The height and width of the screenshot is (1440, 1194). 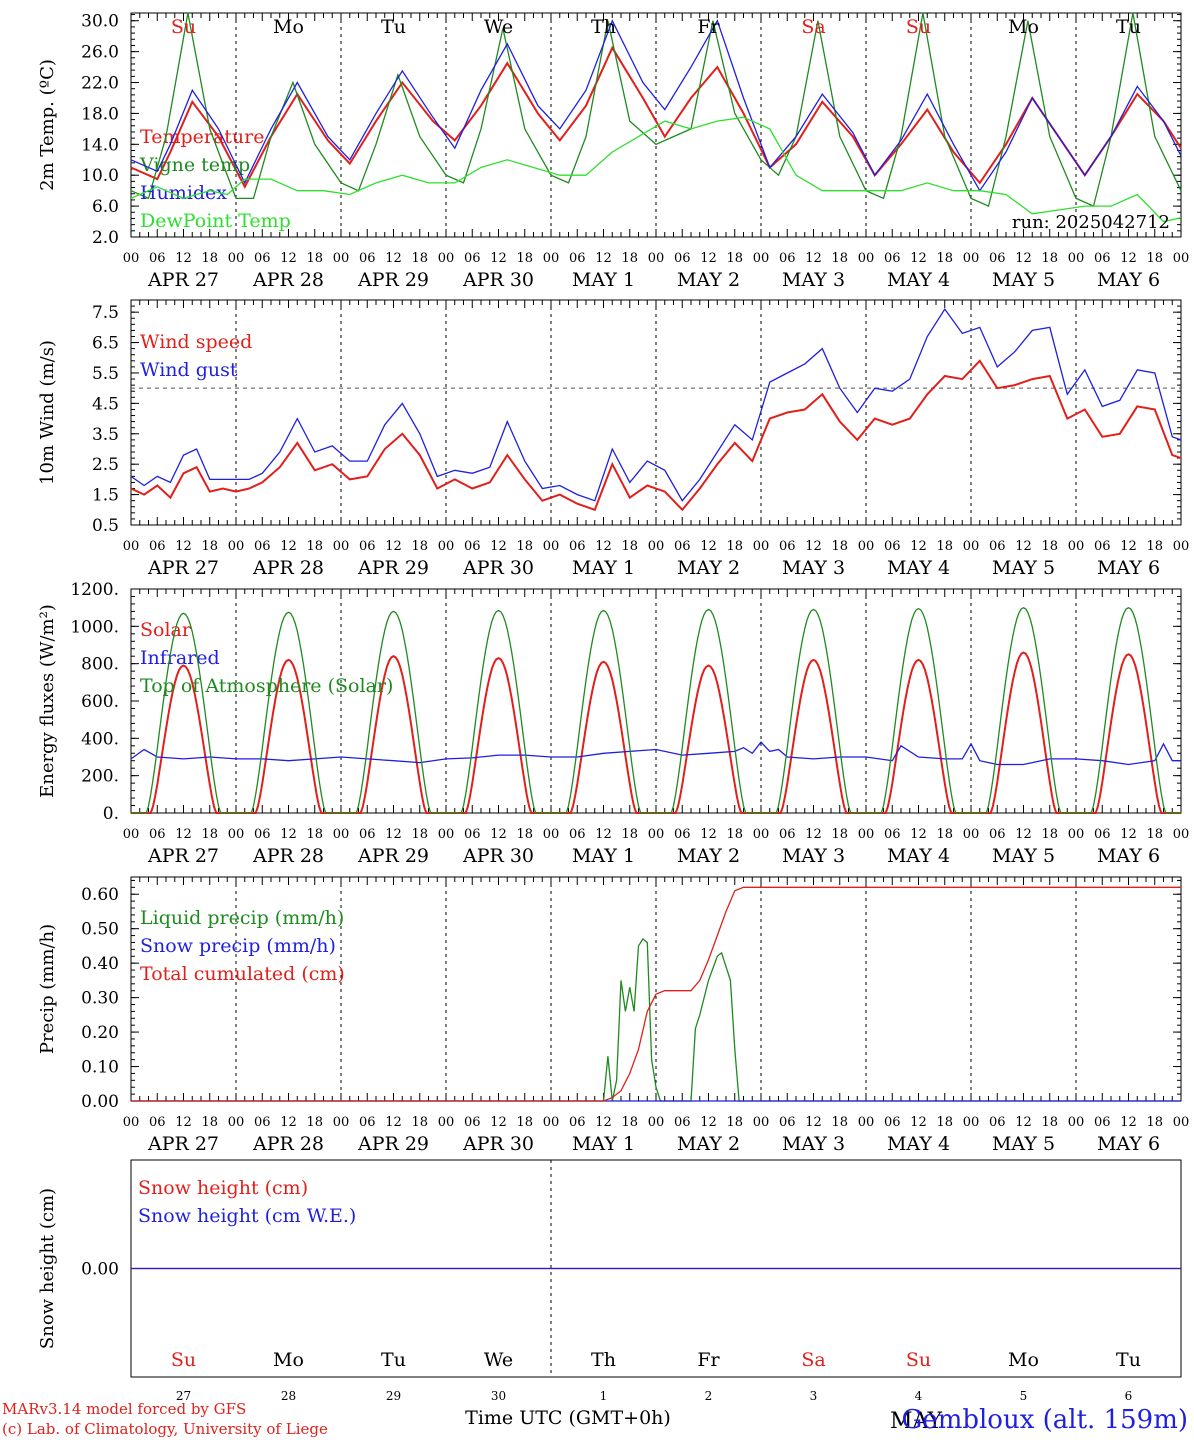 What do you see at coordinates (604, 1396) in the screenshot?
I see `day-number-label: 1` at bounding box center [604, 1396].